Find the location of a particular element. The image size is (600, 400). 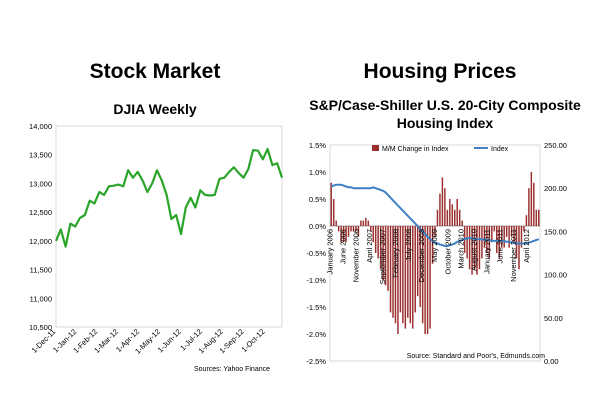

housing-prices-title: Housing Prices is located at coordinates (440, 71).